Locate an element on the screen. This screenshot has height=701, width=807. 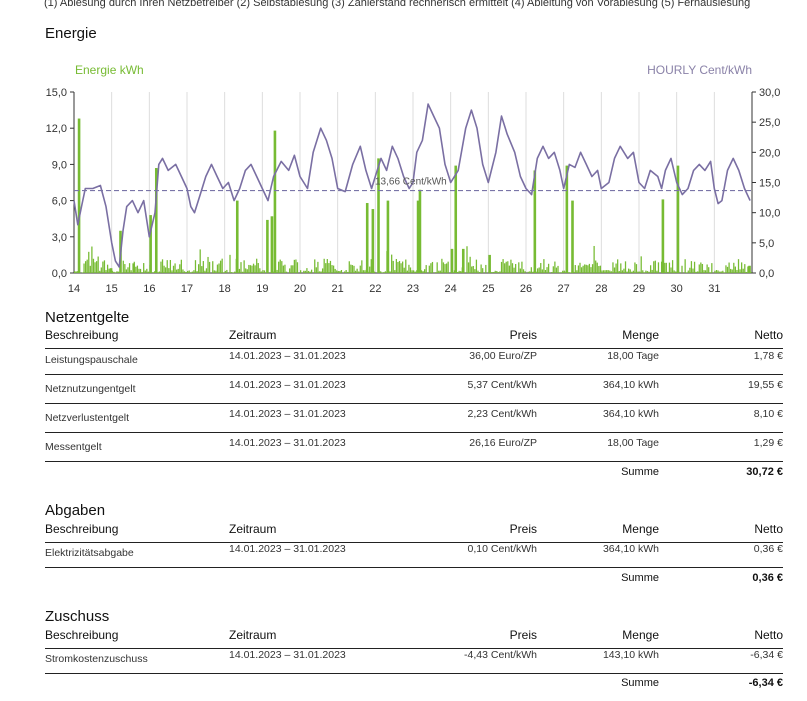
right-axis-label: HOURLY Cent/kWh is located at coordinates (699, 70).